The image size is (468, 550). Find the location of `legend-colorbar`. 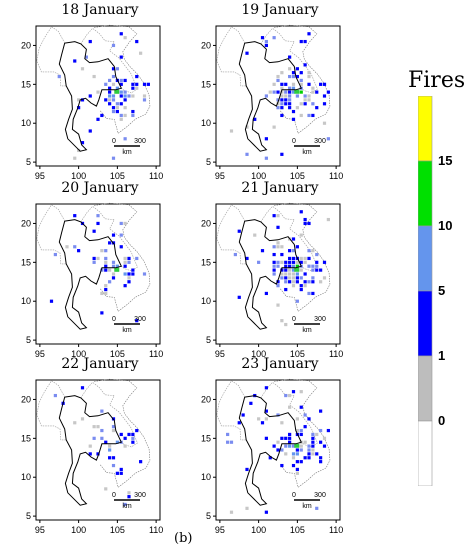

legend-colorbar is located at coordinates (425, 291).